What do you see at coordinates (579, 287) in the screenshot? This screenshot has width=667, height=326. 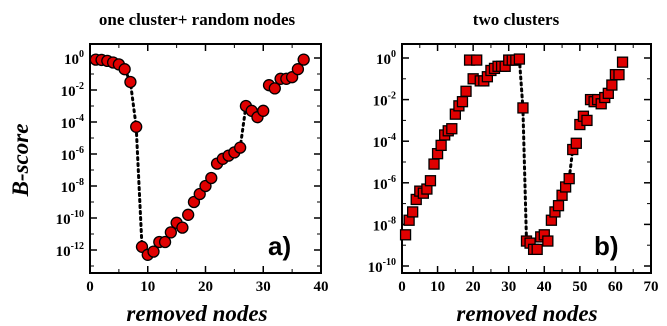 I see `x-tick-label: 50` at bounding box center [579, 287].